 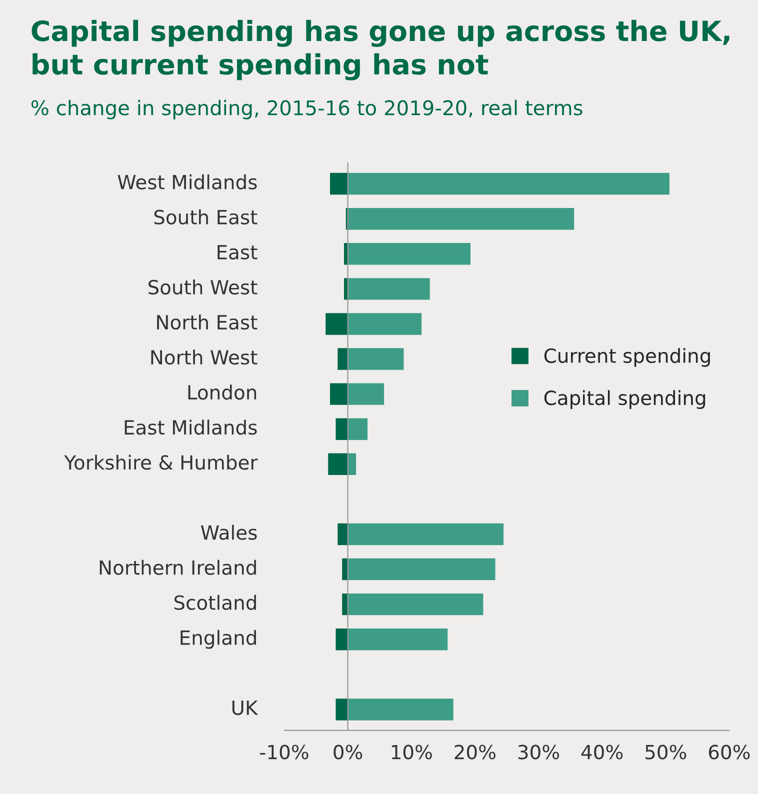 What do you see at coordinates (215, 602) in the screenshot?
I see `y-tick-label: Scotland` at bounding box center [215, 602].